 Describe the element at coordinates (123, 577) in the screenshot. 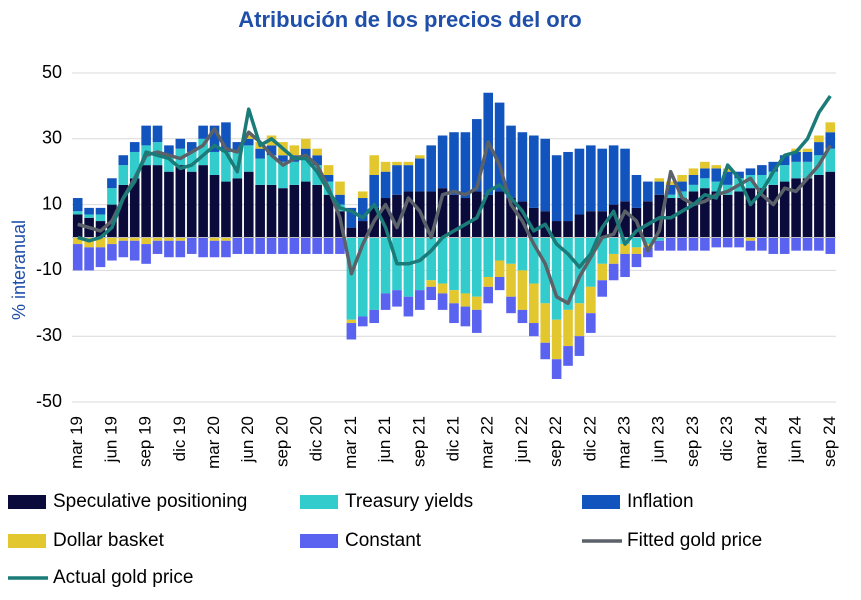

I see `legend-label: Actual gold price` at that location.